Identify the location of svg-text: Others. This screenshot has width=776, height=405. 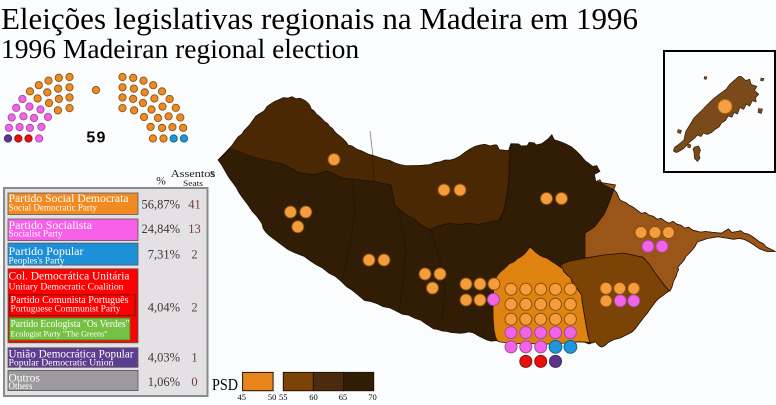
(21, 386).